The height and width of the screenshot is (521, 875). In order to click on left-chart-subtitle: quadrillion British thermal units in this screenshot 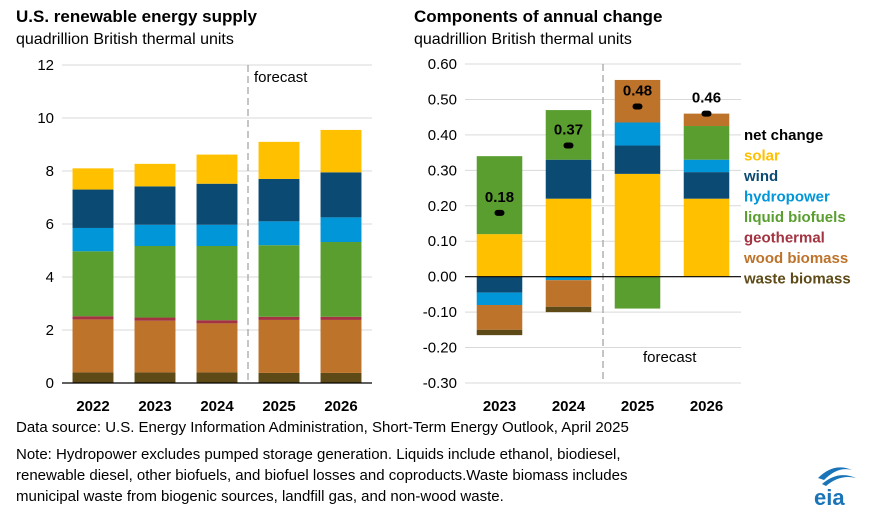, I will do `click(125, 39)`.